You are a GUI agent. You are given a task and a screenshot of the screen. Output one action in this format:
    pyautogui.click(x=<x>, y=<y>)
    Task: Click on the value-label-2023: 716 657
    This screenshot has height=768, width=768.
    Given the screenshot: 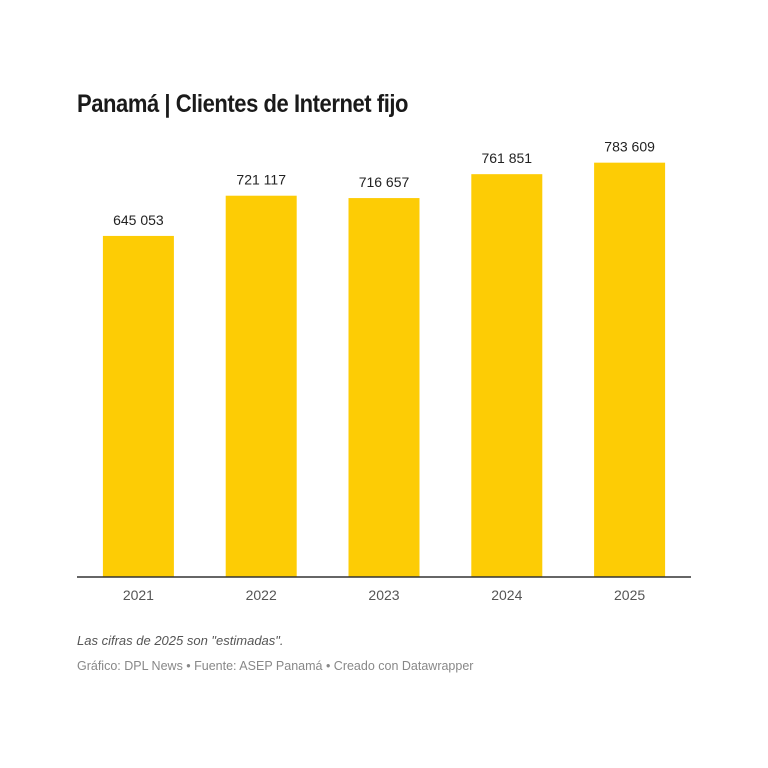 What is the action you would take?
    pyautogui.click(x=384, y=182)
    